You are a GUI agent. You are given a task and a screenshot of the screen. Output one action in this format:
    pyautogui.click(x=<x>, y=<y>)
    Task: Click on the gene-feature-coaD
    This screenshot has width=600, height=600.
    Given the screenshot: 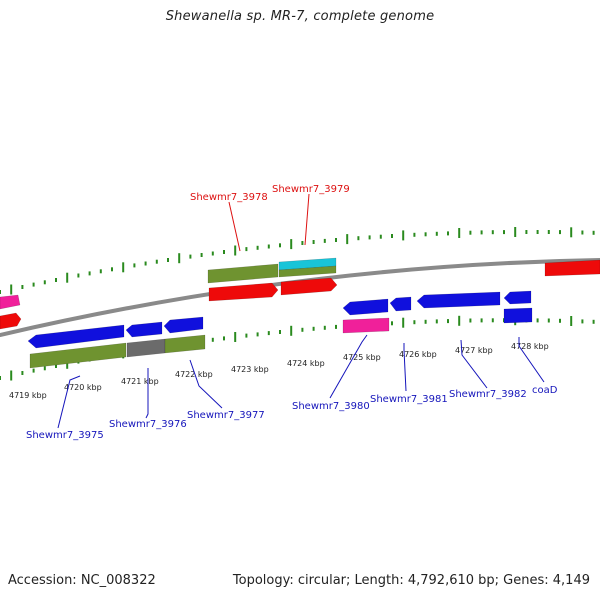 What is the action you would take?
    pyautogui.click(x=517, y=297)
    